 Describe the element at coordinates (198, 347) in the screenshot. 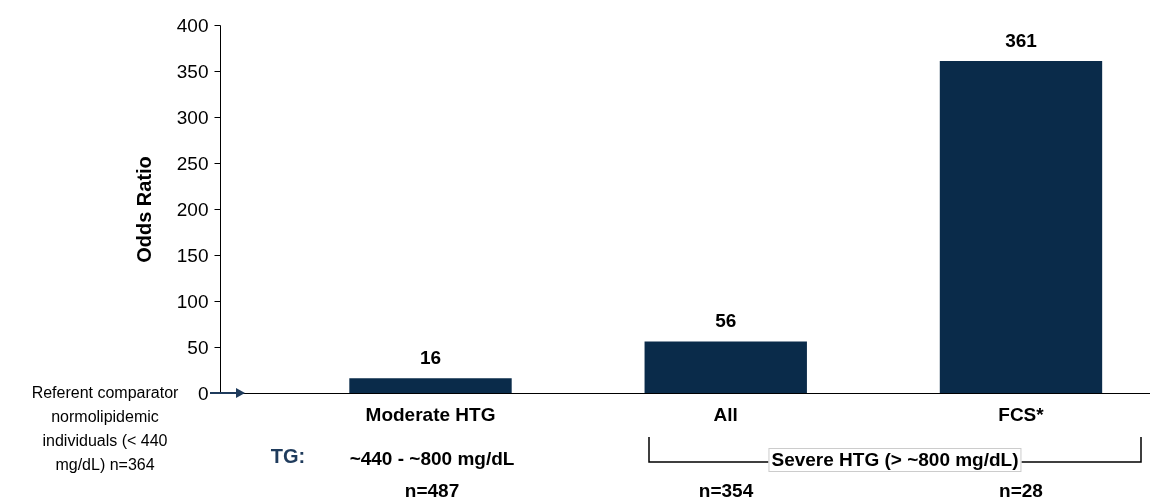

I see `y-tick-label: 50` at that location.